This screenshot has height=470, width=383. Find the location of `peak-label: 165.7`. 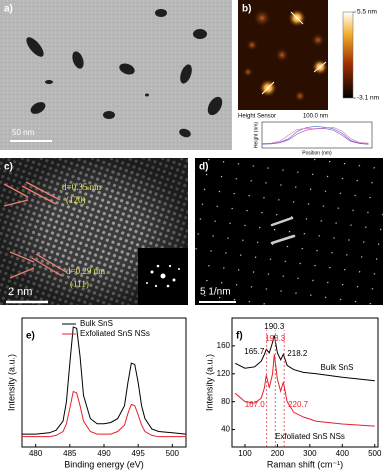

peak-label: 165.7 is located at coordinates (254, 351).